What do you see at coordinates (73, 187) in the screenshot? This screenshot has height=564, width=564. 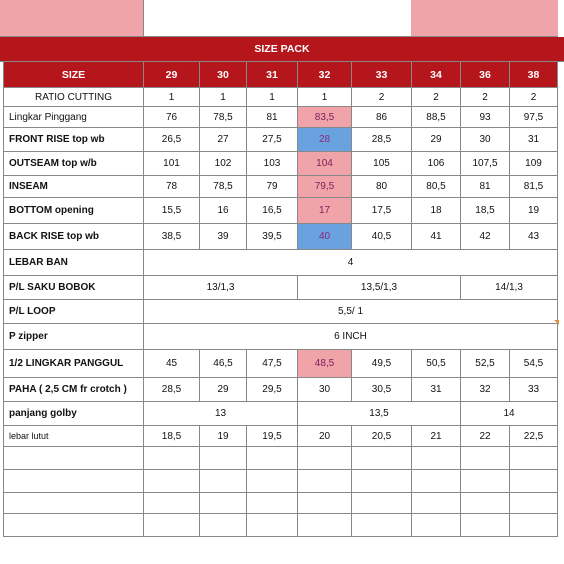 I see `row-label: INSEAM` at bounding box center [73, 187].